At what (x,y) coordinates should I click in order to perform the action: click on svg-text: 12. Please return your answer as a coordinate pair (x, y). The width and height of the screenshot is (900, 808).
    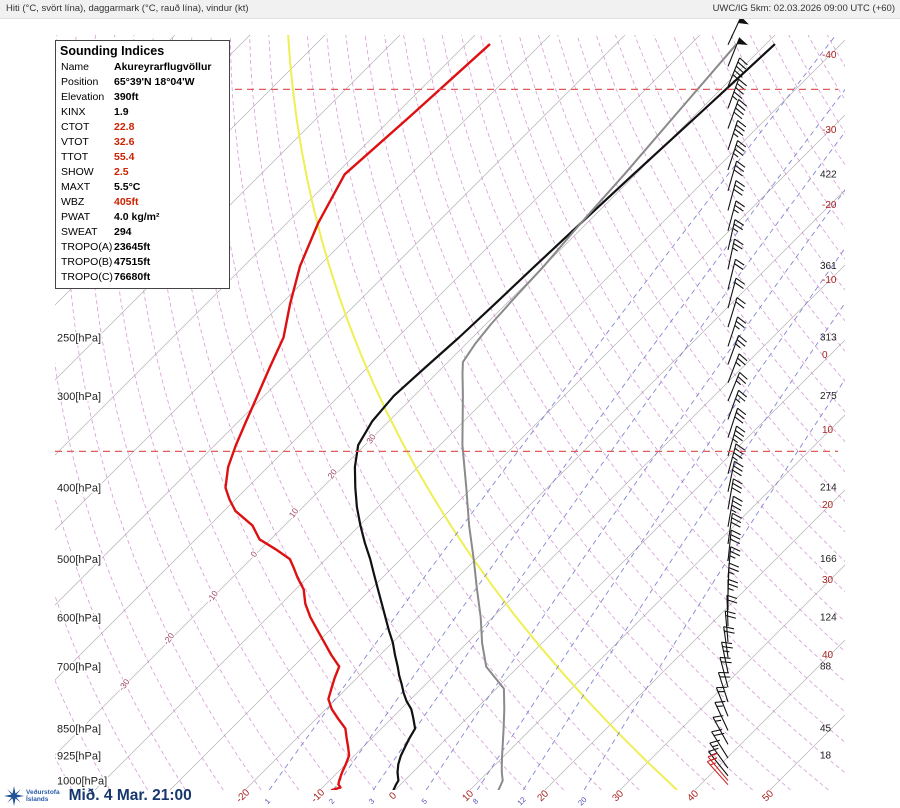
    Looking at the image, I should click on (521, 801).